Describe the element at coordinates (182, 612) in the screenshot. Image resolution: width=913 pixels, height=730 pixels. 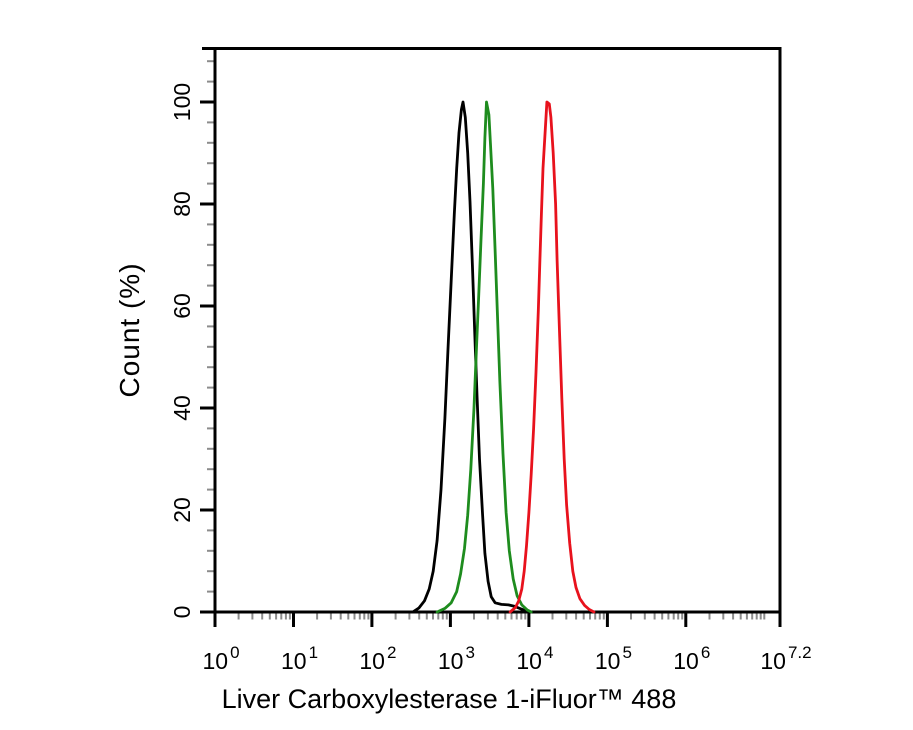
I see `y-tick-label: 0` at that location.